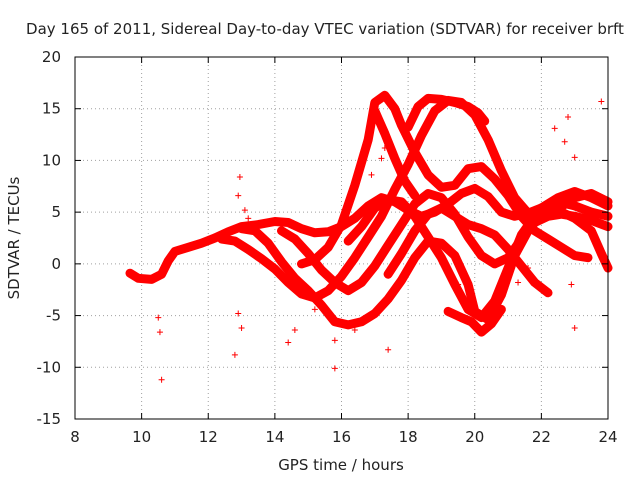 This screenshot has width=640, height=480. What do you see at coordinates (56, 264) in the screenshot?
I see `y-tick-label: 0` at bounding box center [56, 264].